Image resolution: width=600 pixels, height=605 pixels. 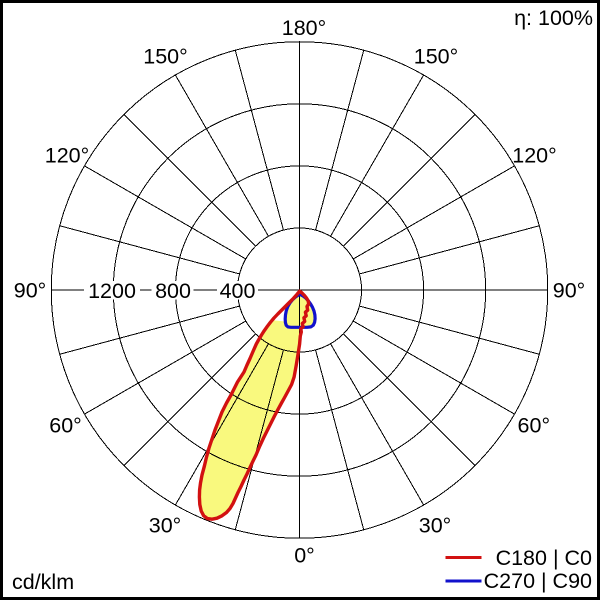 What do you see at coordinates (538, 581) in the screenshot?
I see `svg-text: C270 | C90` at bounding box center [538, 581].